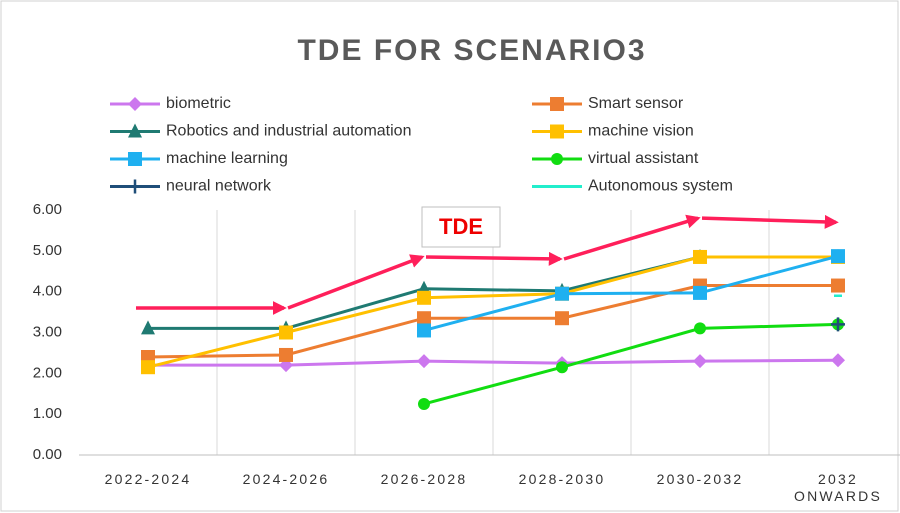 Image resolution: width=900 pixels, height=513 pixels. I want to click on legend-label: Autonomous system, so click(660, 186).